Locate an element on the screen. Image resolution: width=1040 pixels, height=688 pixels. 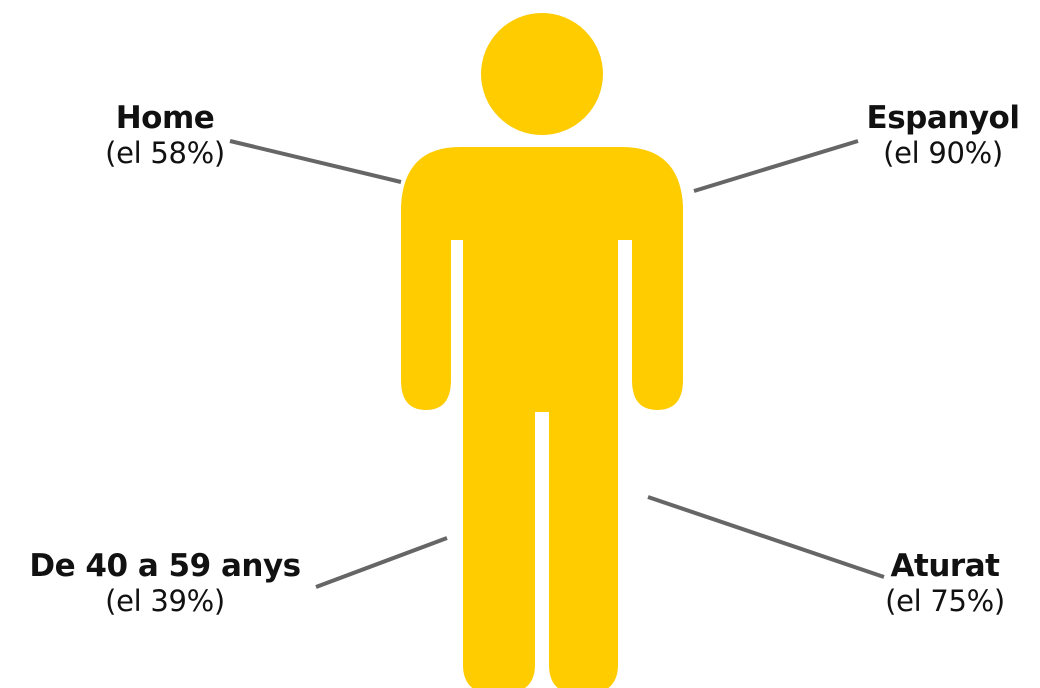
label-home: Home (el 58%) is located at coordinates (165, 135).